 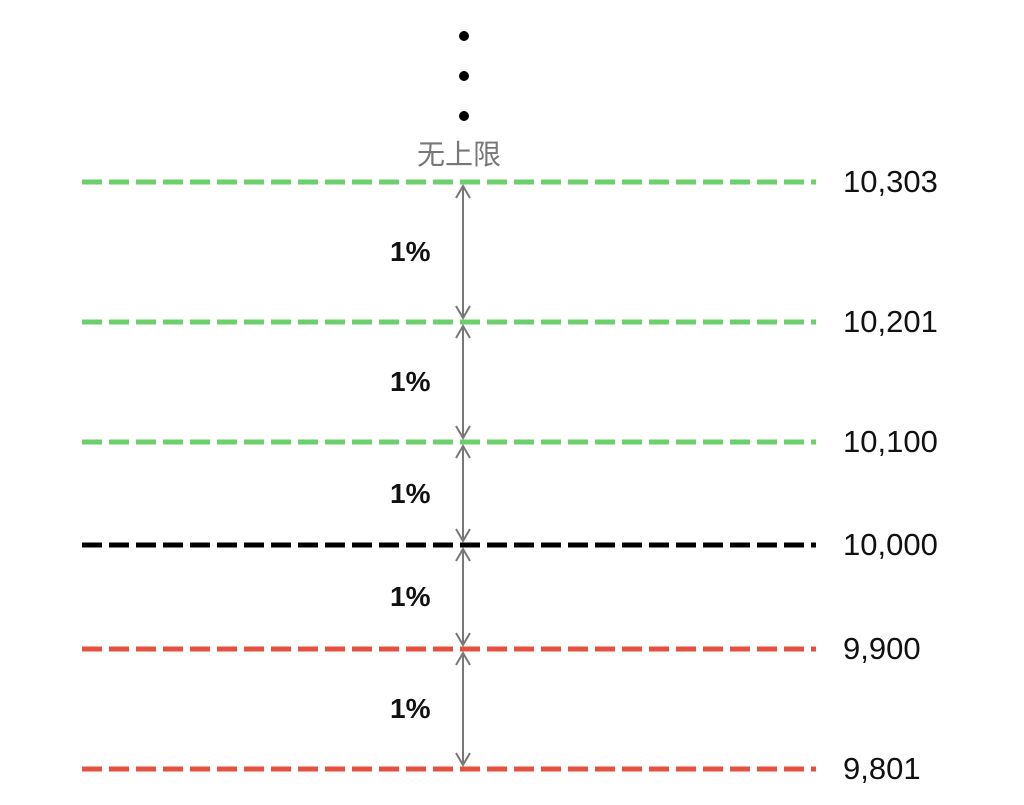 I want to click on level-value: 10,000, so click(x=890, y=544).